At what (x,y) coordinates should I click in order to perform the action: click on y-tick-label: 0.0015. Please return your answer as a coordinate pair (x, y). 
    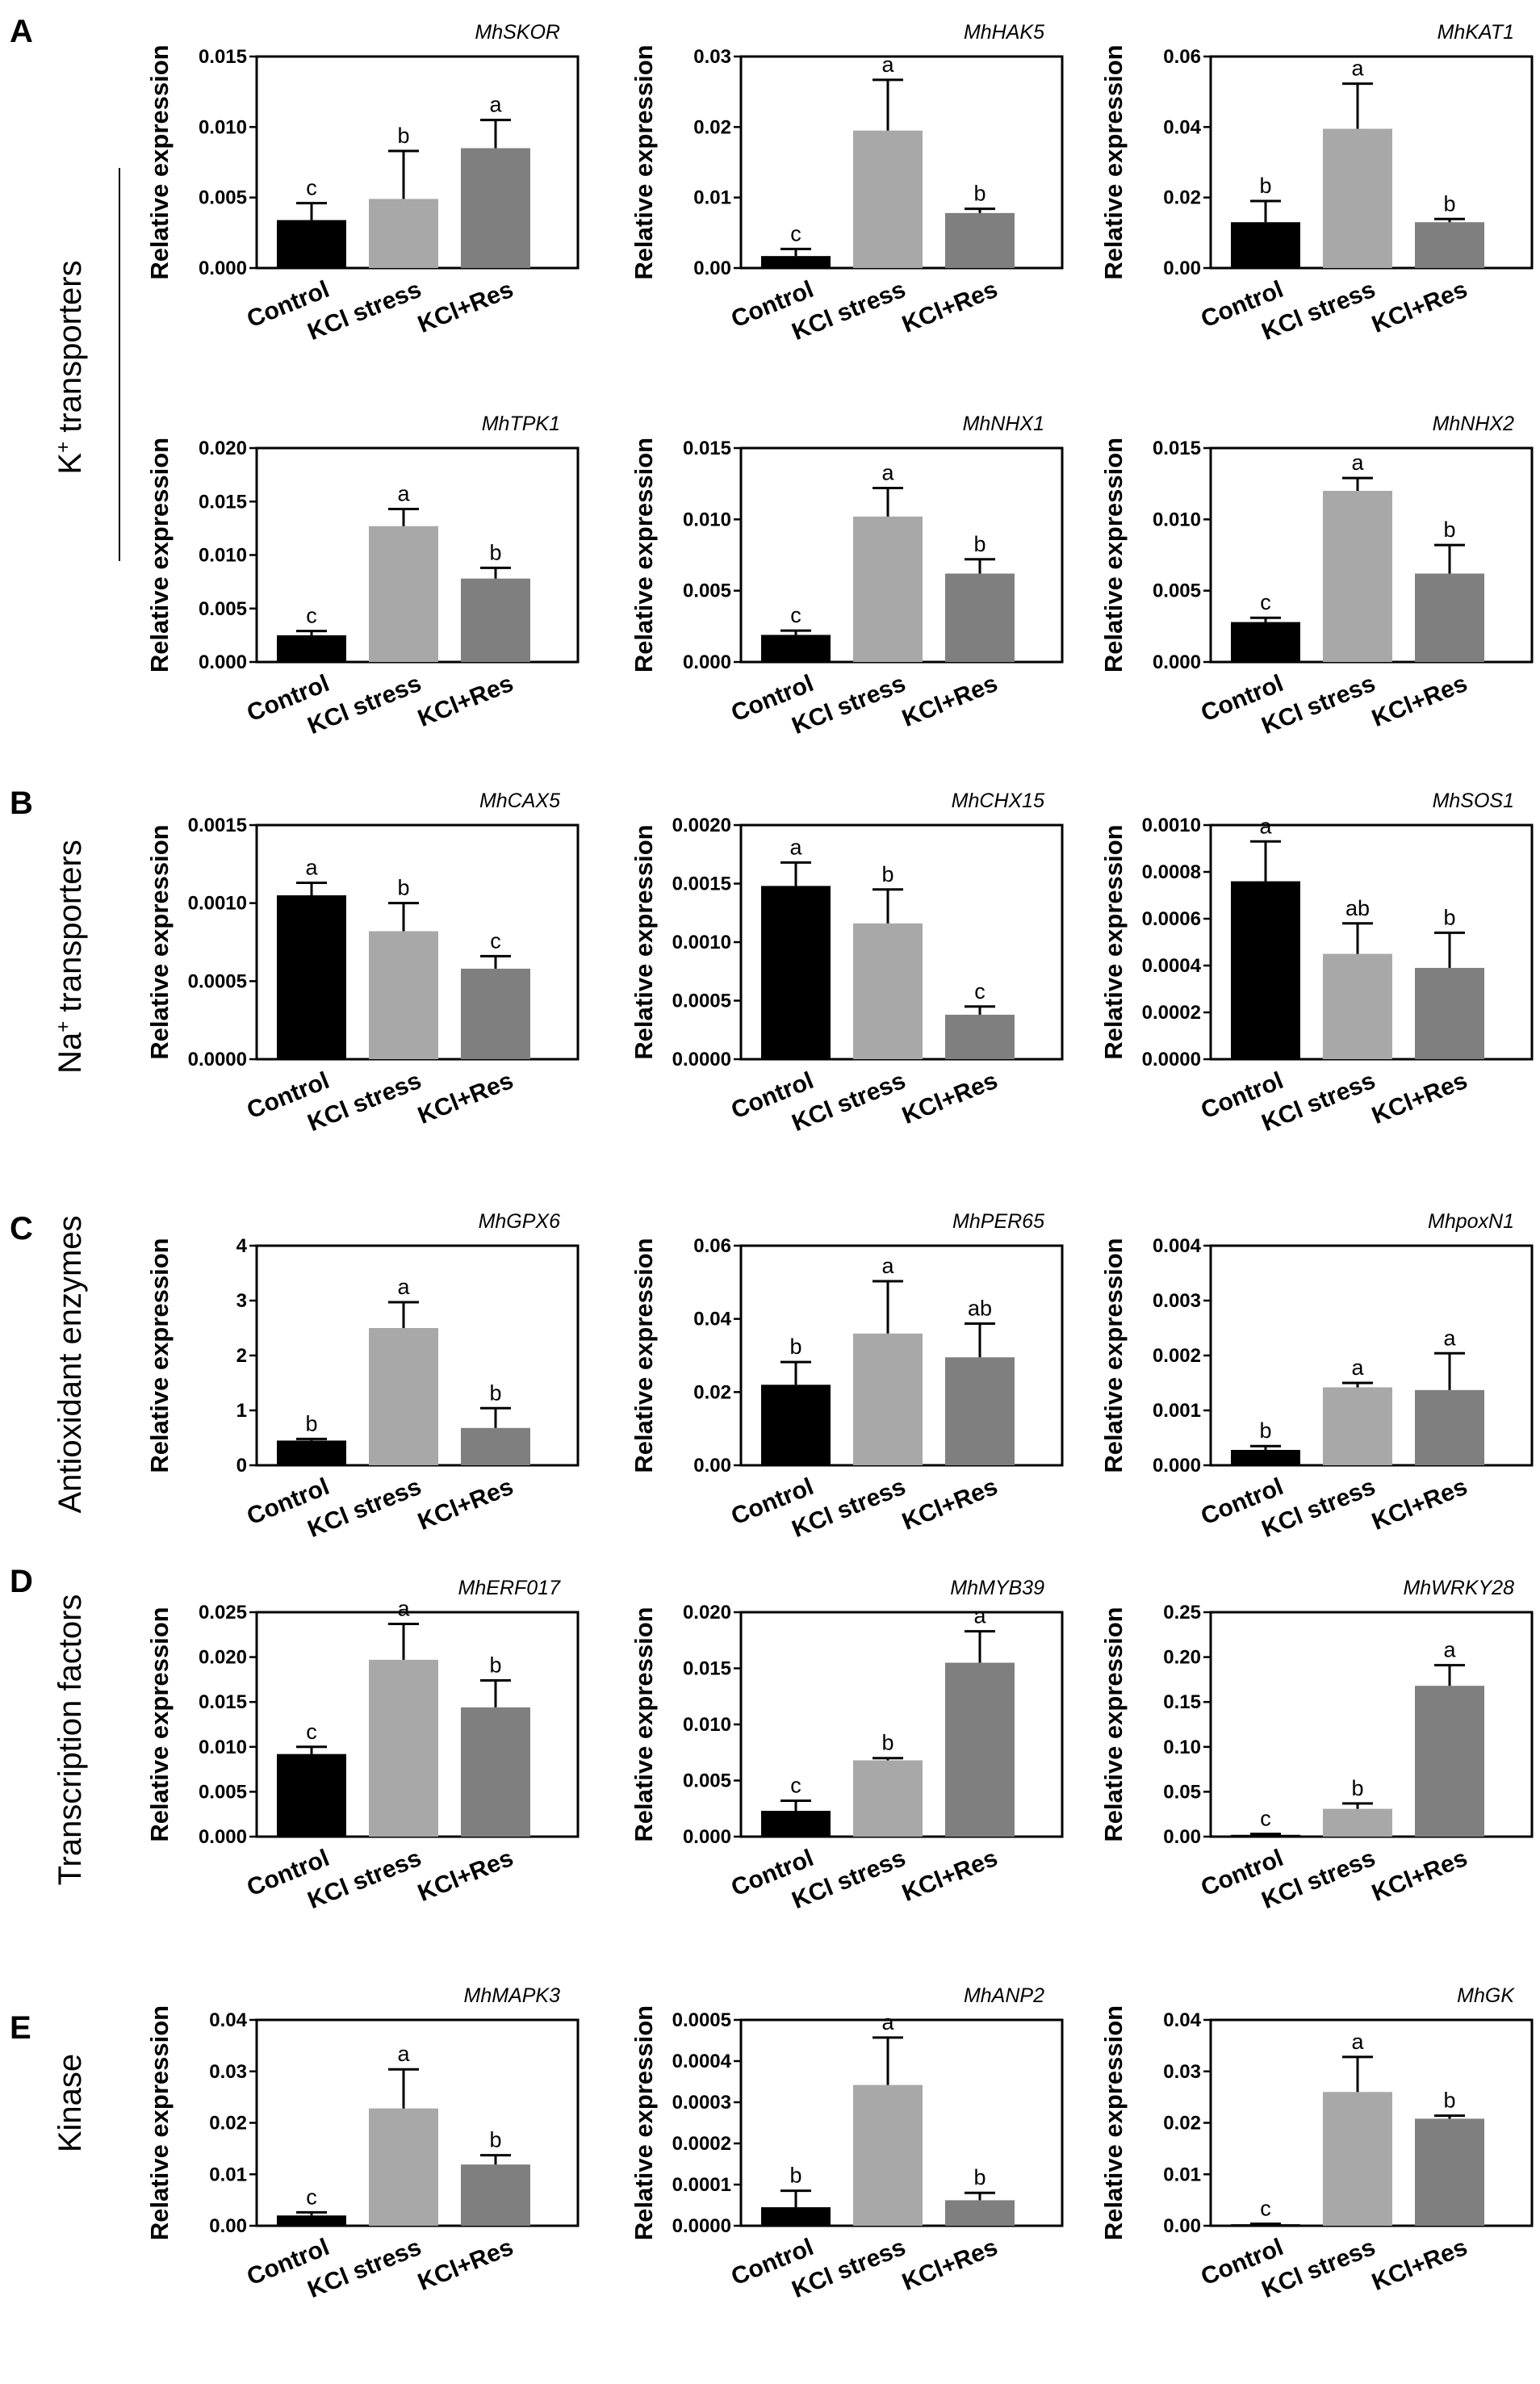
    Looking at the image, I should click on (701, 884).